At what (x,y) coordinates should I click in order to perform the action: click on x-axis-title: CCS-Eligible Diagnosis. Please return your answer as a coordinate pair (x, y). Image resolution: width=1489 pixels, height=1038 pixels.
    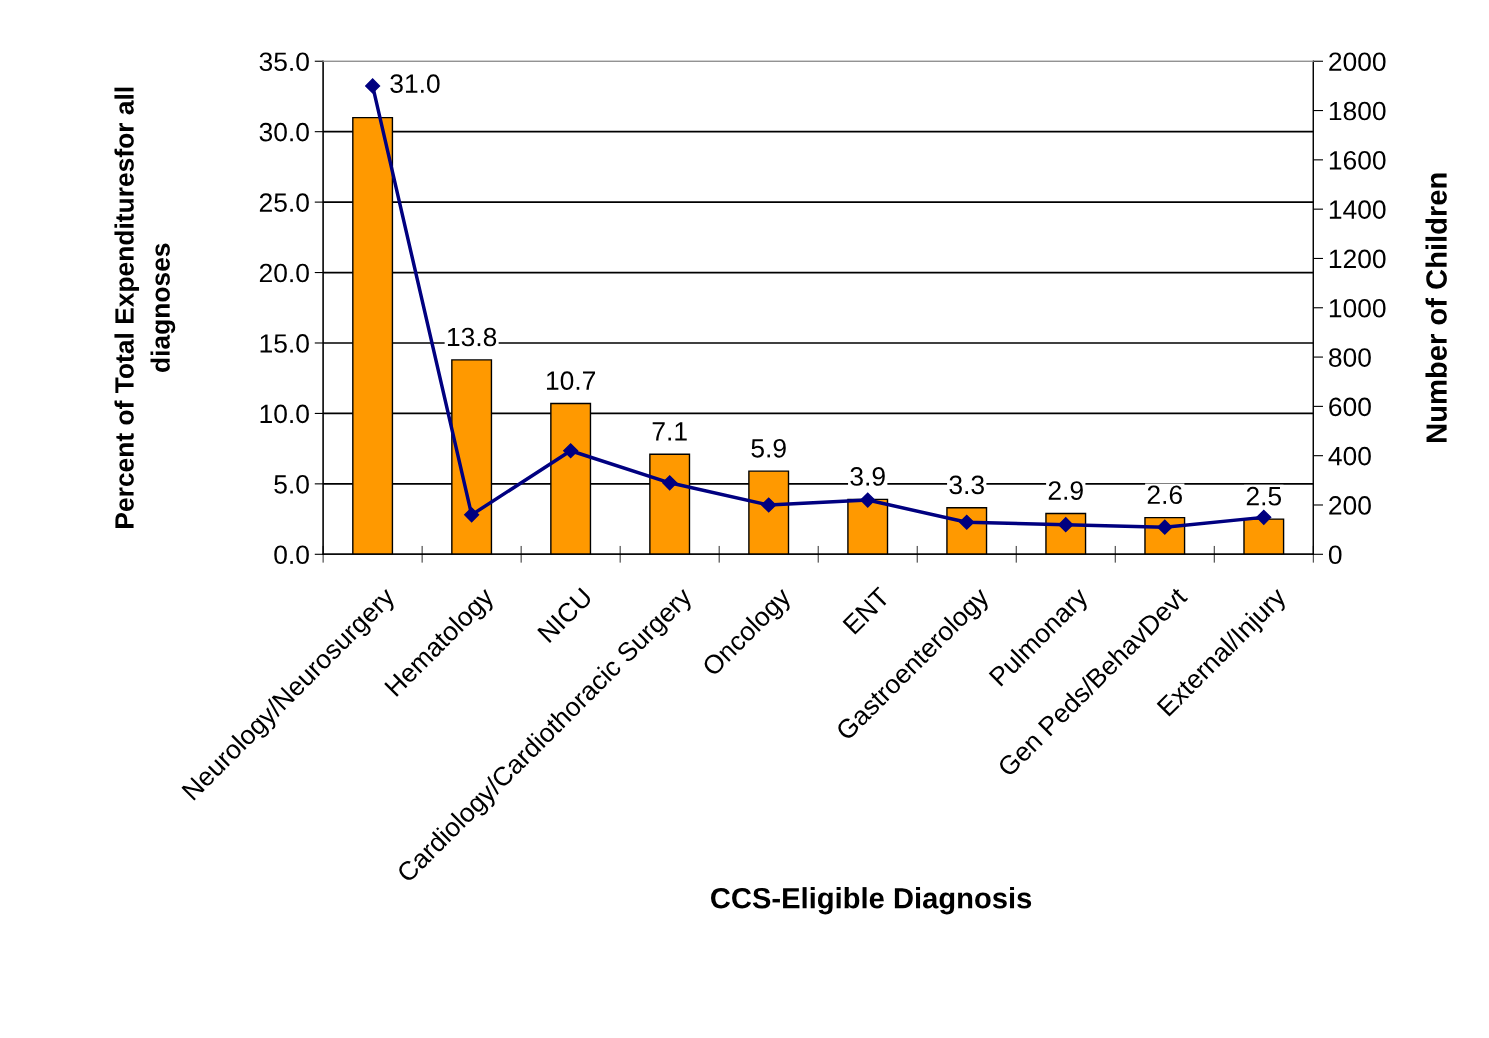
    Looking at the image, I should click on (871, 901).